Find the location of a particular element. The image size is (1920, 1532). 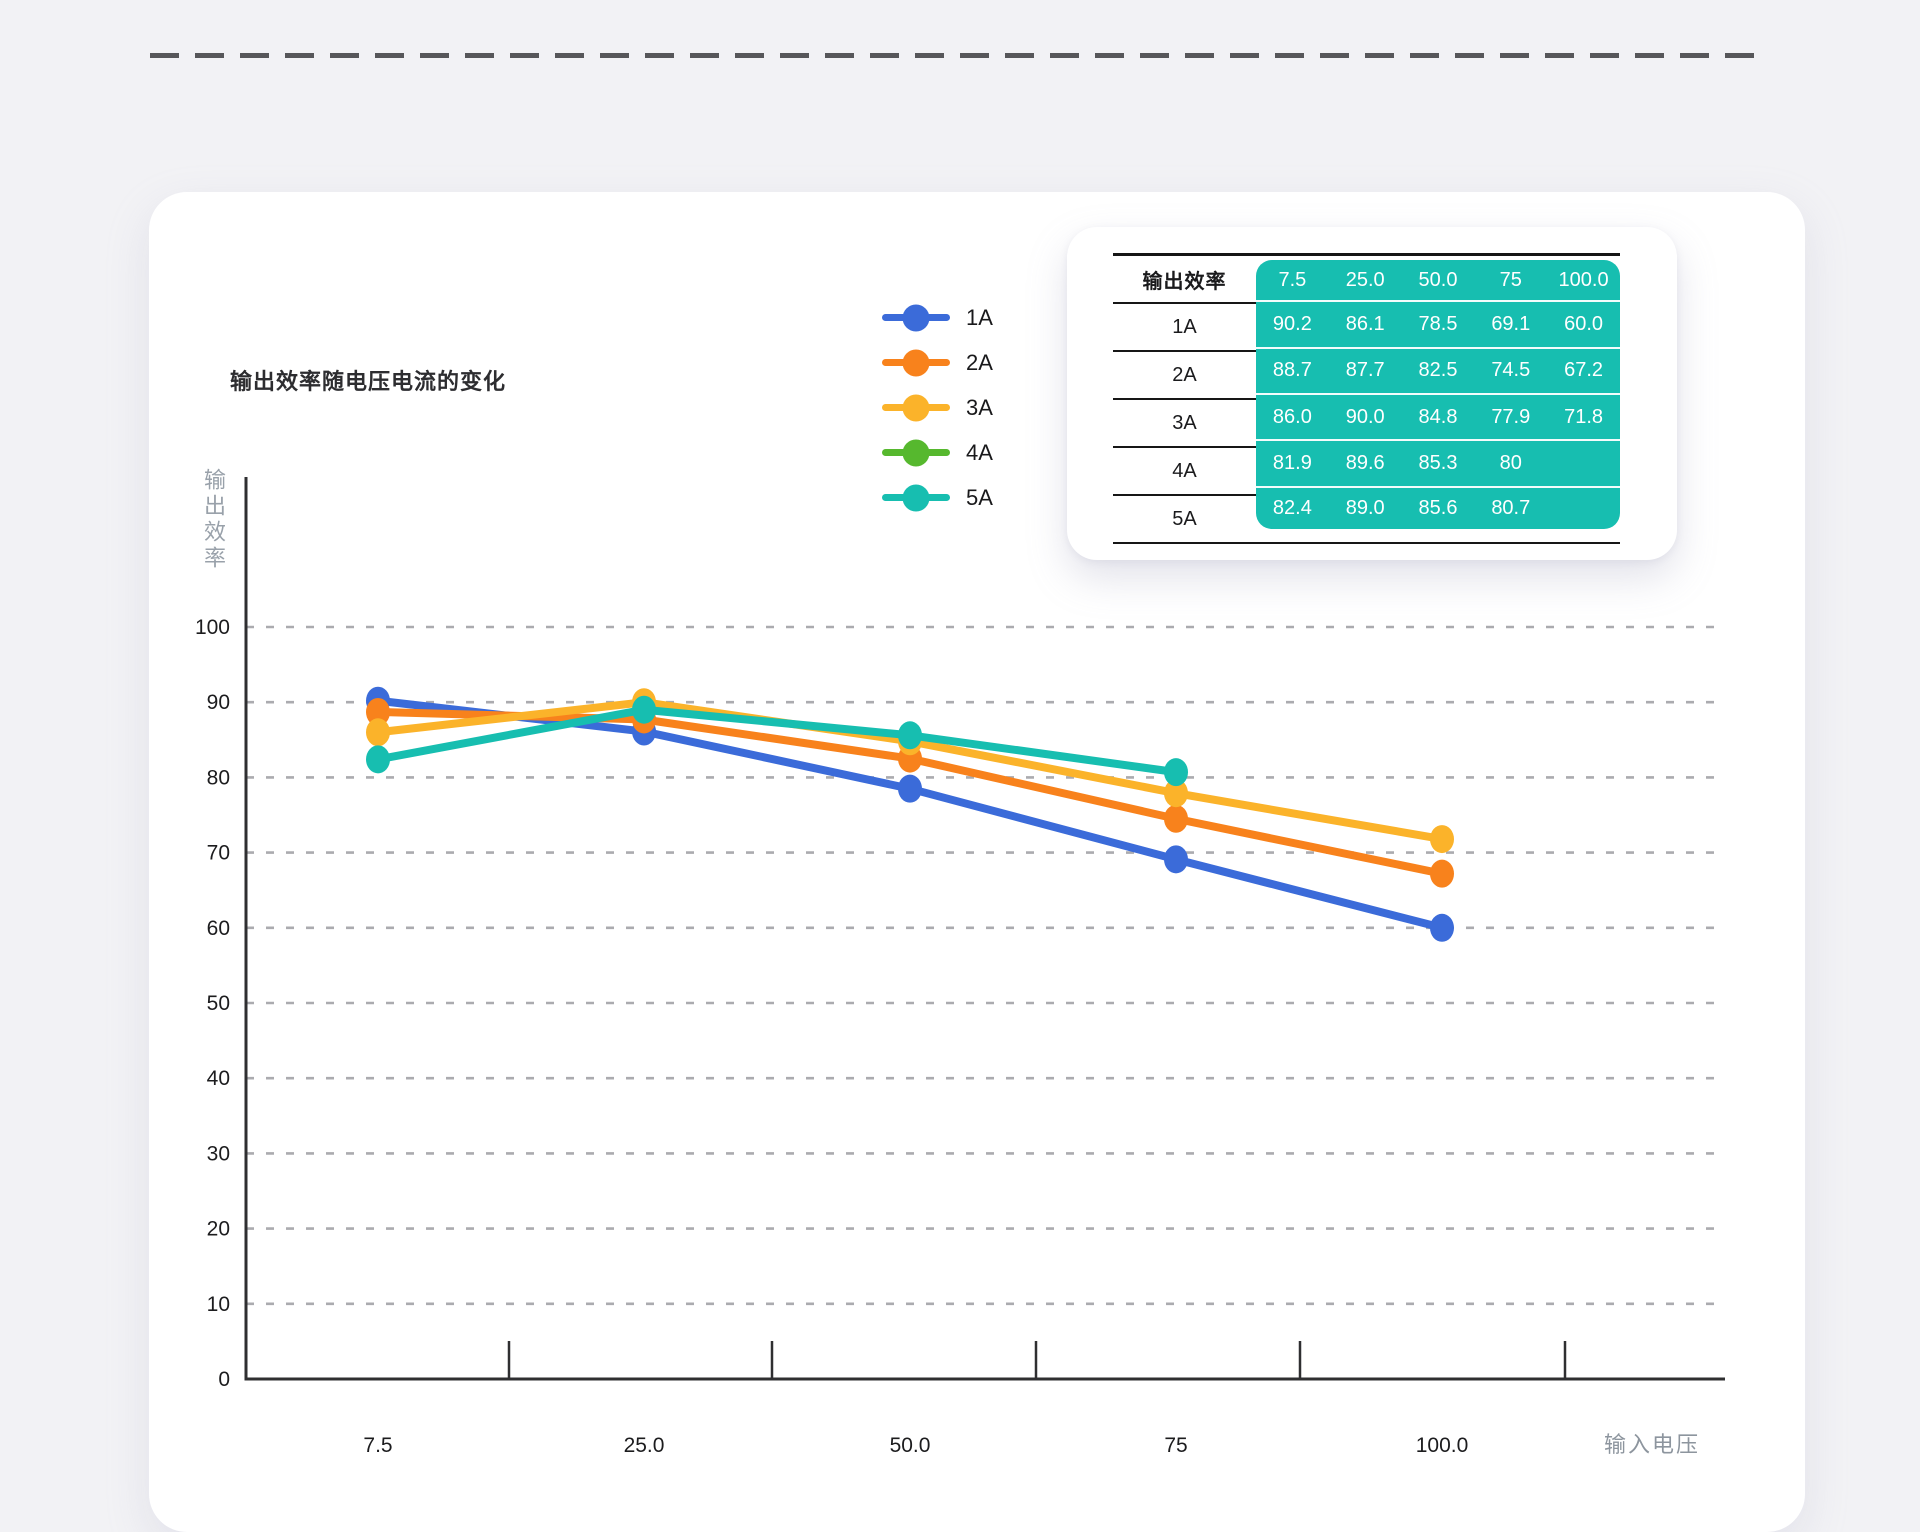

table-cell: 85.3 is located at coordinates (1438, 462).